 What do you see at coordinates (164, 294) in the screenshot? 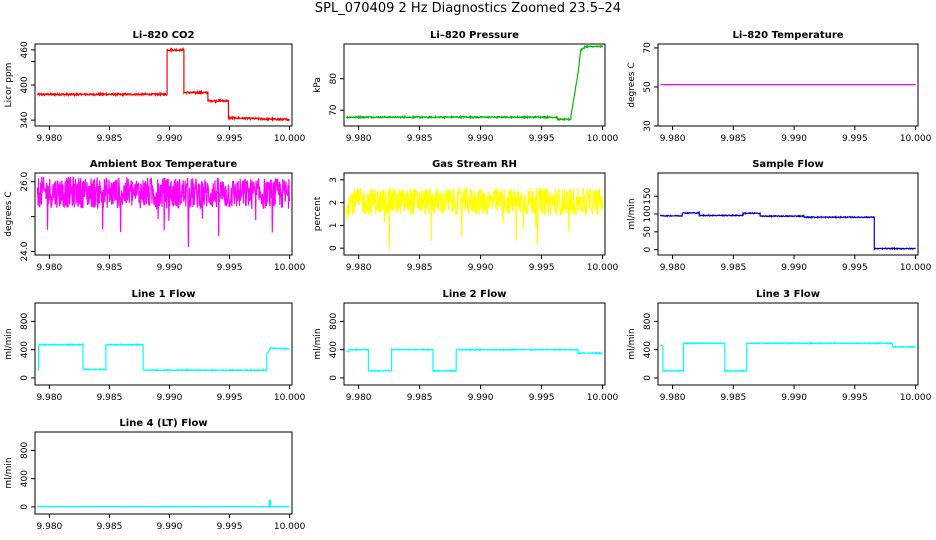
I see `panel-title: Line 1 Flow` at bounding box center [164, 294].